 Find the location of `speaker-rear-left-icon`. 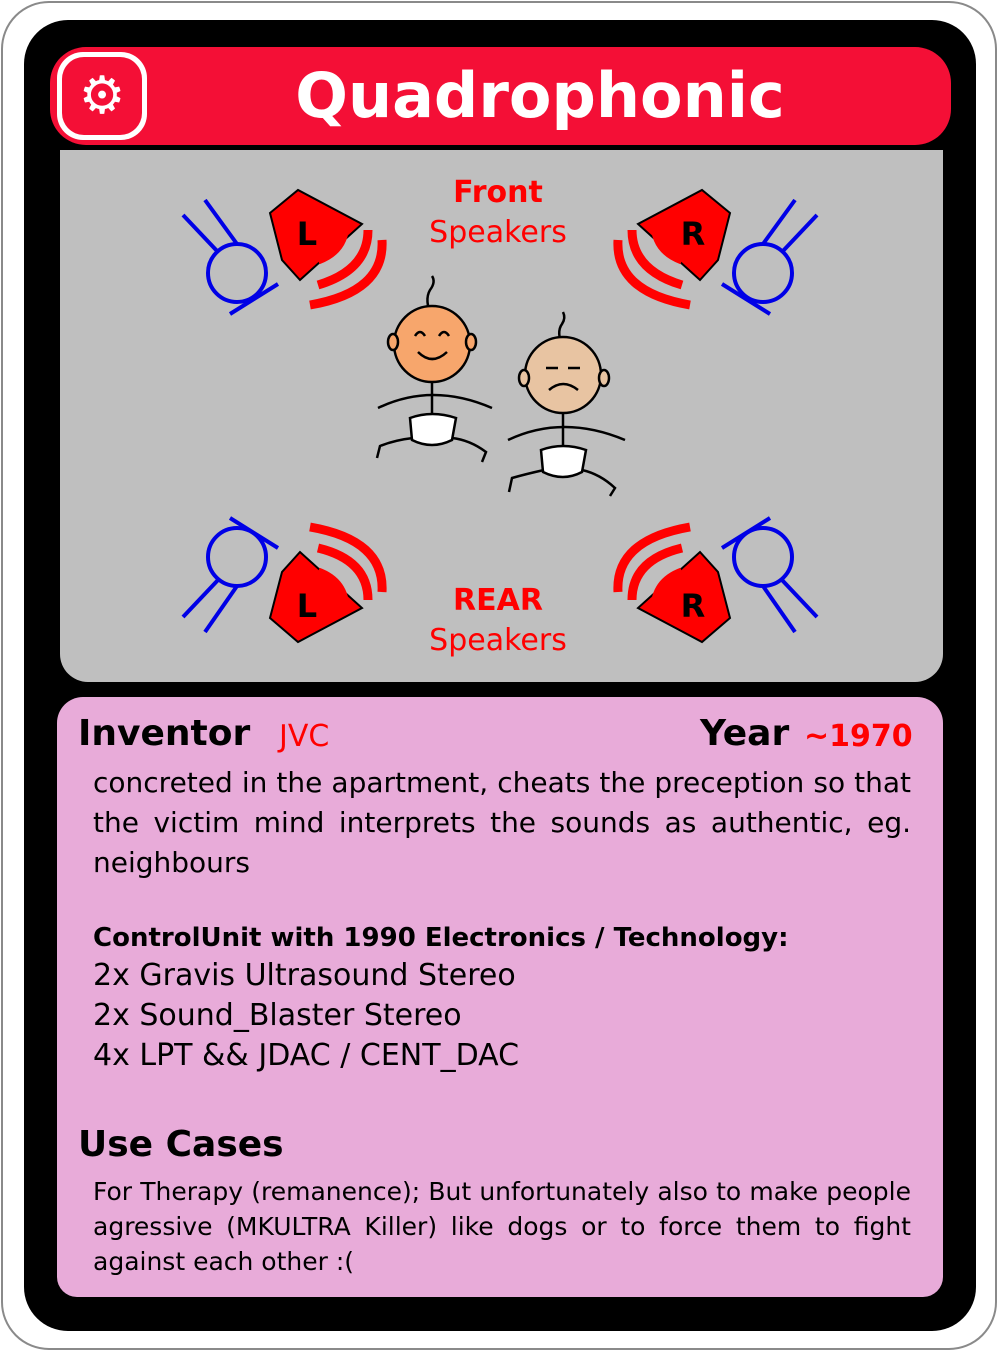

speaker-rear-left-icon is located at coordinates (327, 583).